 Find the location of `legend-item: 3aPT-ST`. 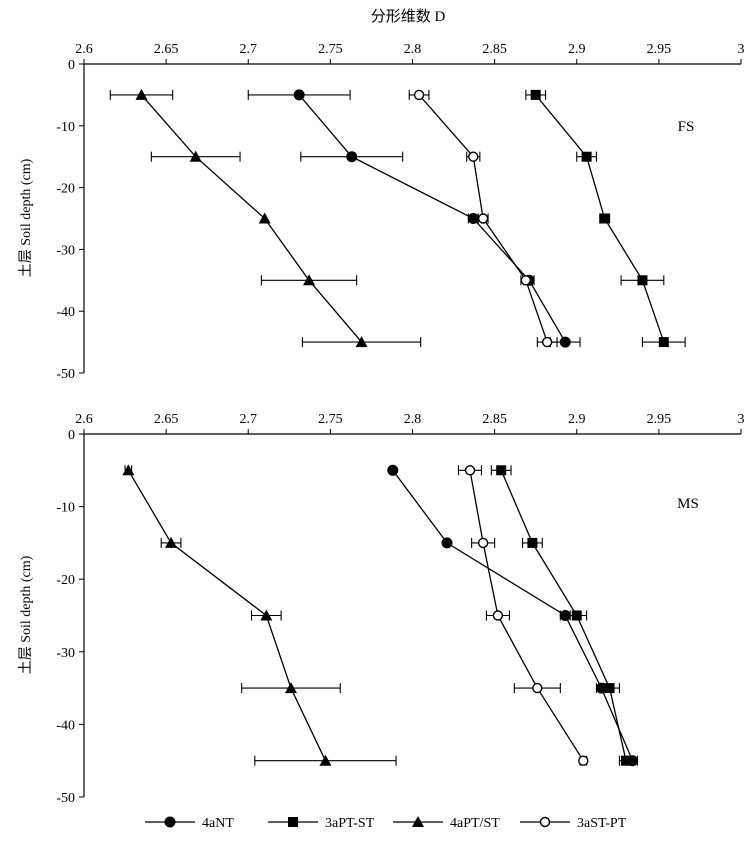

legend-item: 3aPT-ST is located at coordinates (321, 823).